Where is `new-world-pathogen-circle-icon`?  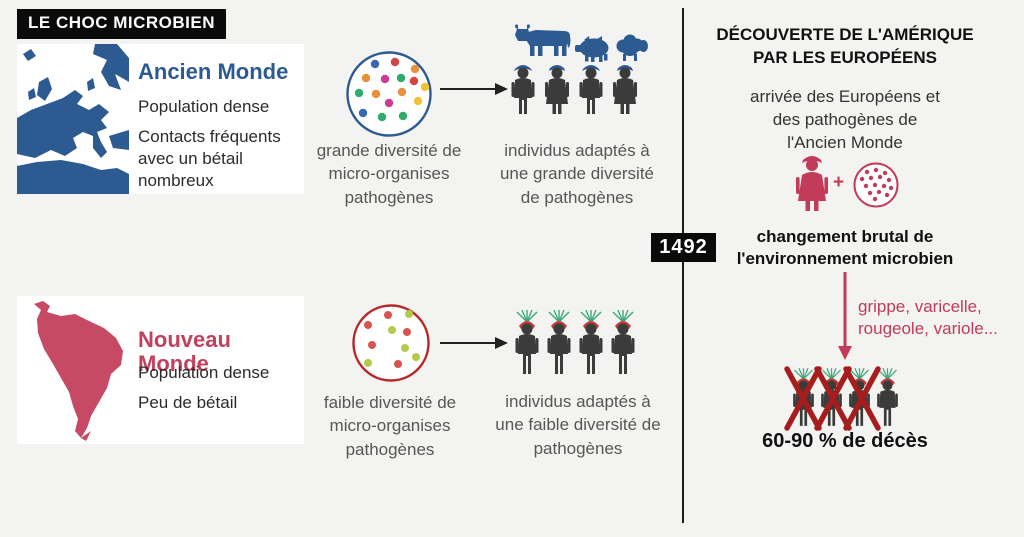 new-world-pathogen-circle-icon is located at coordinates (391, 343).